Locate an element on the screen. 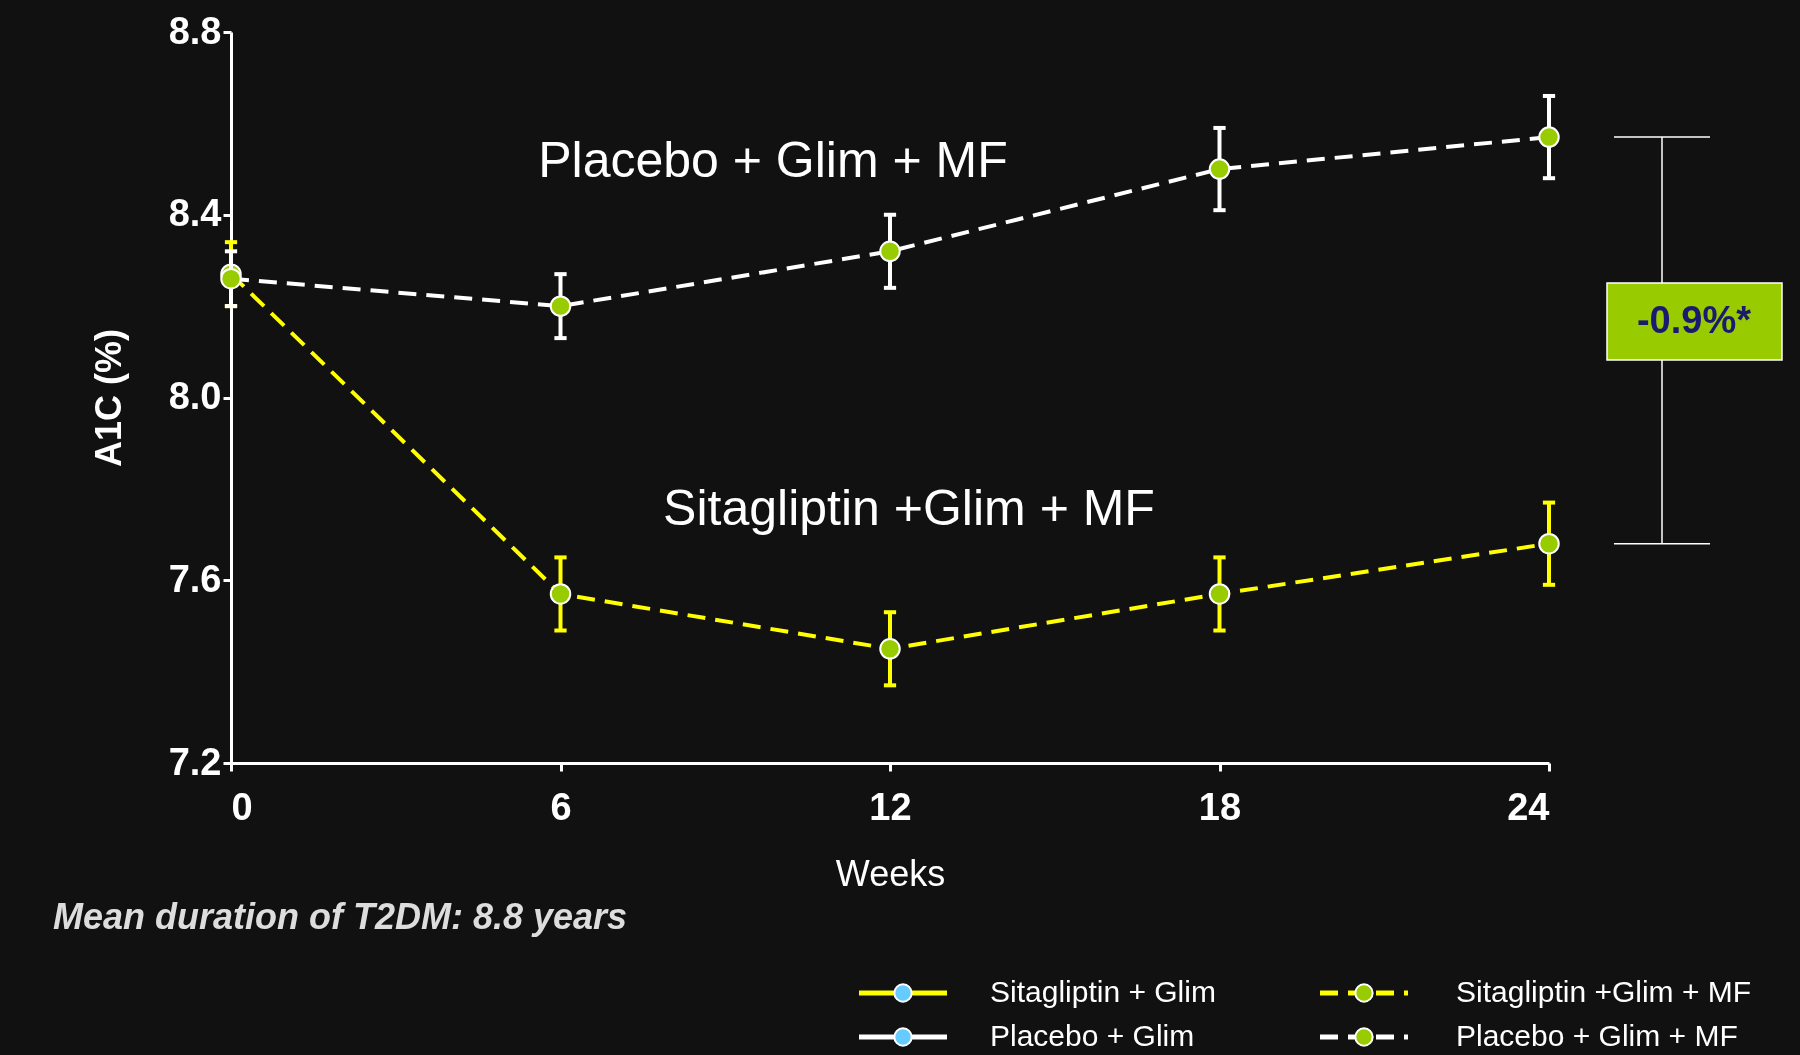  x-axis-title: Weeks is located at coordinates (890, 873).